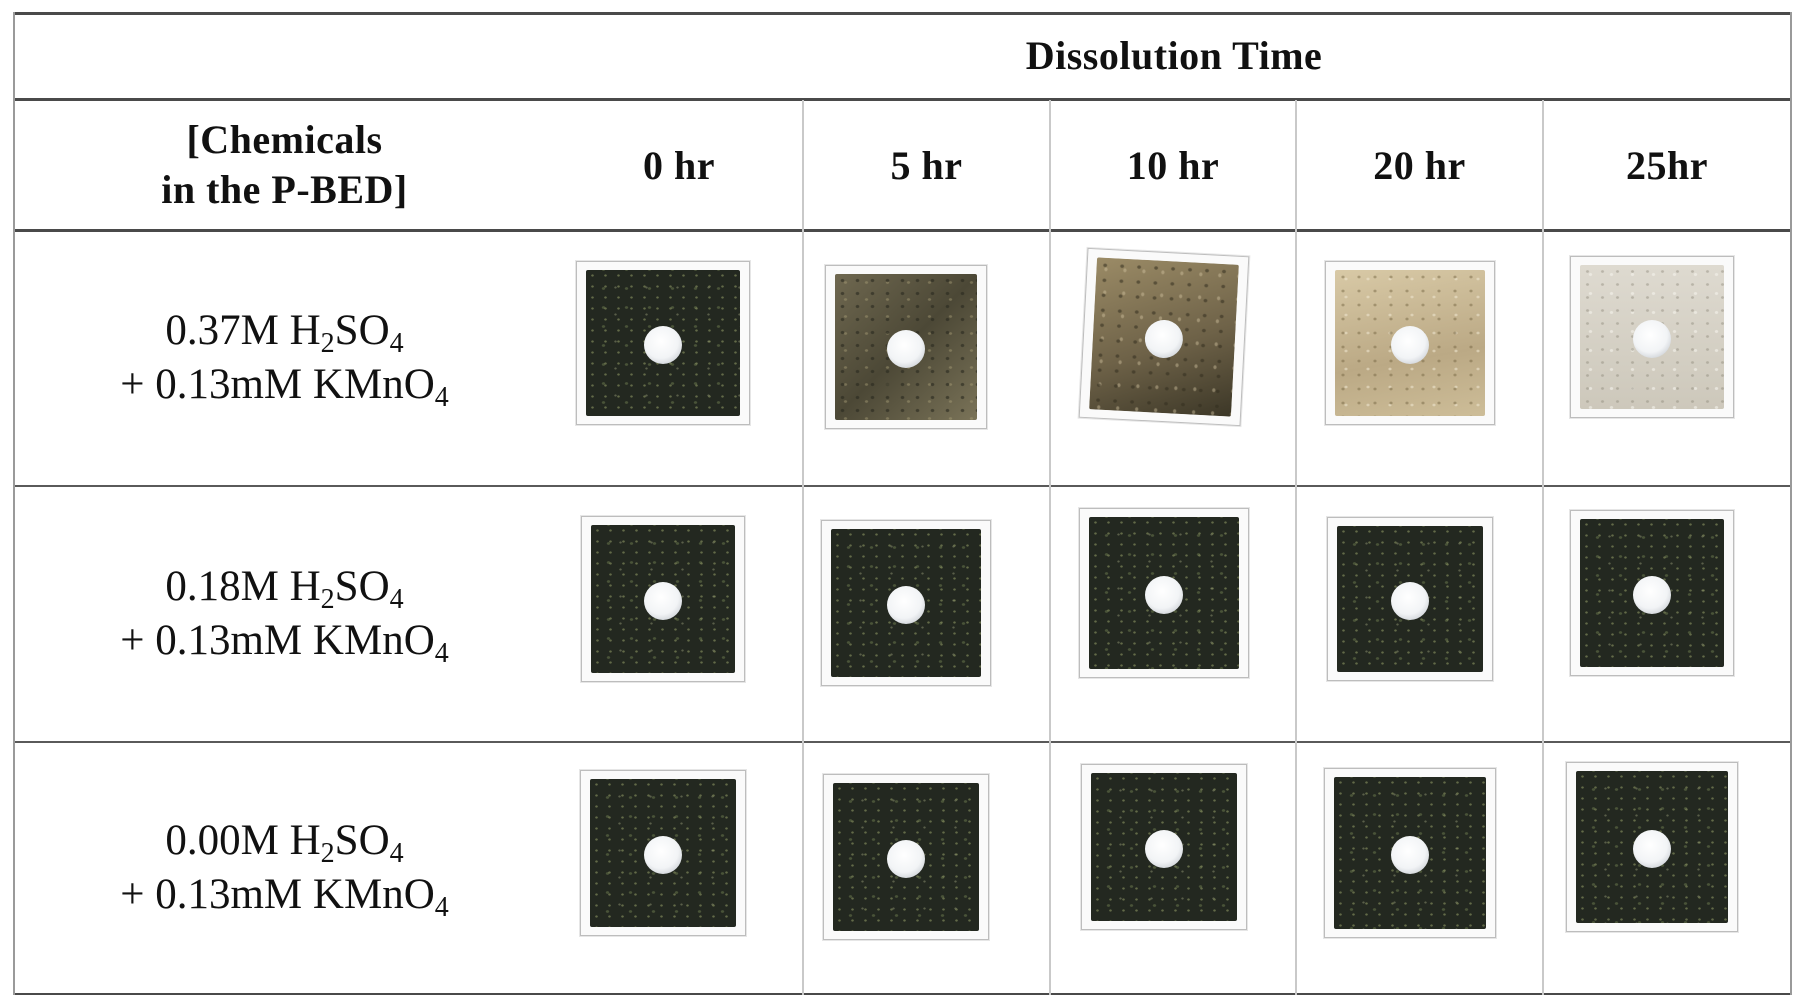 The image size is (1807, 1007). I want to click on plate-photo-row2-25hr, so click(1652, 593).